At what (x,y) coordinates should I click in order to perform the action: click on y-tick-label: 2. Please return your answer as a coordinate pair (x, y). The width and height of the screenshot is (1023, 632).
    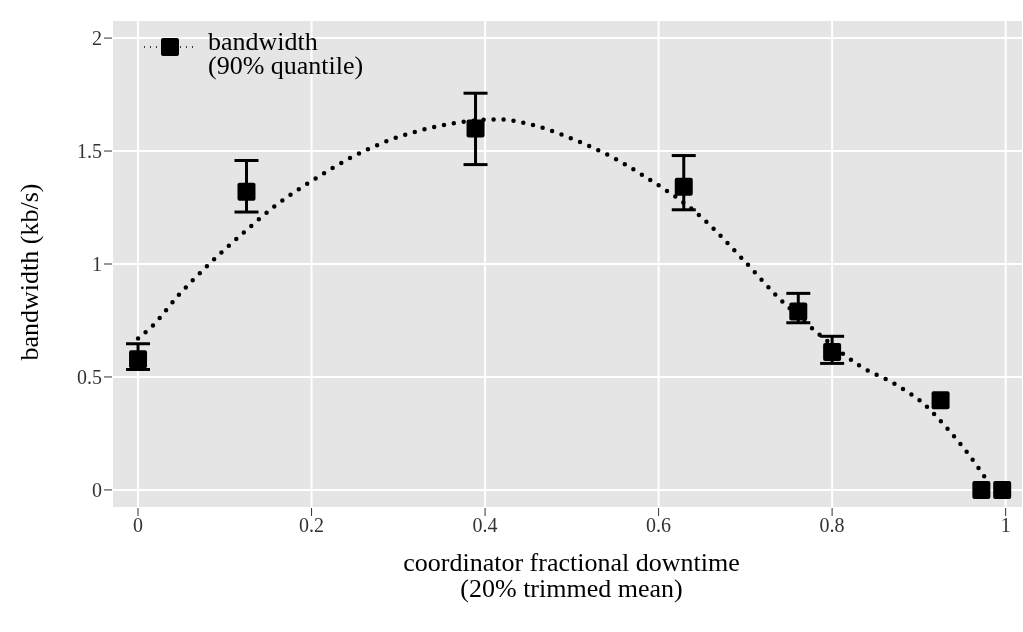
    Looking at the image, I should click on (97, 38).